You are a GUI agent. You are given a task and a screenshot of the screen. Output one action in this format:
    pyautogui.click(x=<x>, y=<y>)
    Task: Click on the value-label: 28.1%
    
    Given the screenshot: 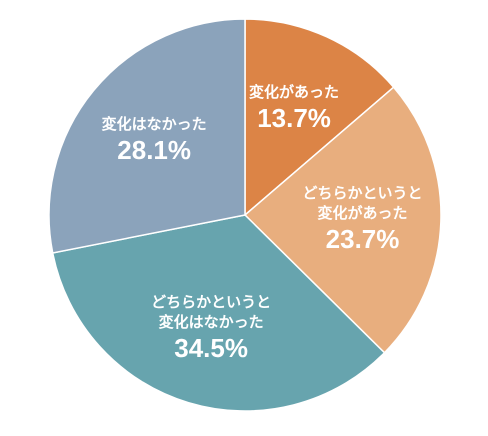 What is the action you would take?
    pyautogui.click(x=154, y=150)
    